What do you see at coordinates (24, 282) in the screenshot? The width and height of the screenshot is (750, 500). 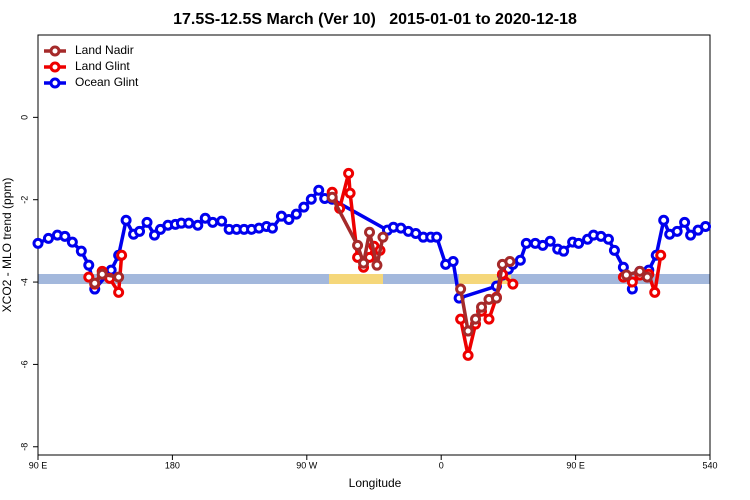 I see `y-tick-label: -4` at bounding box center [24, 282].